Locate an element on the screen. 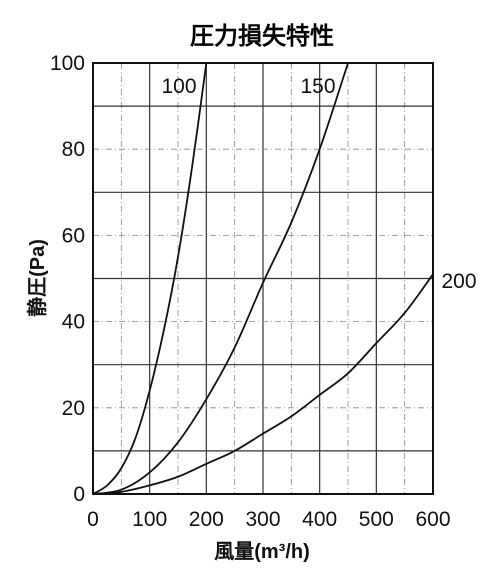  series-label-200: 200 is located at coordinates (458, 281).